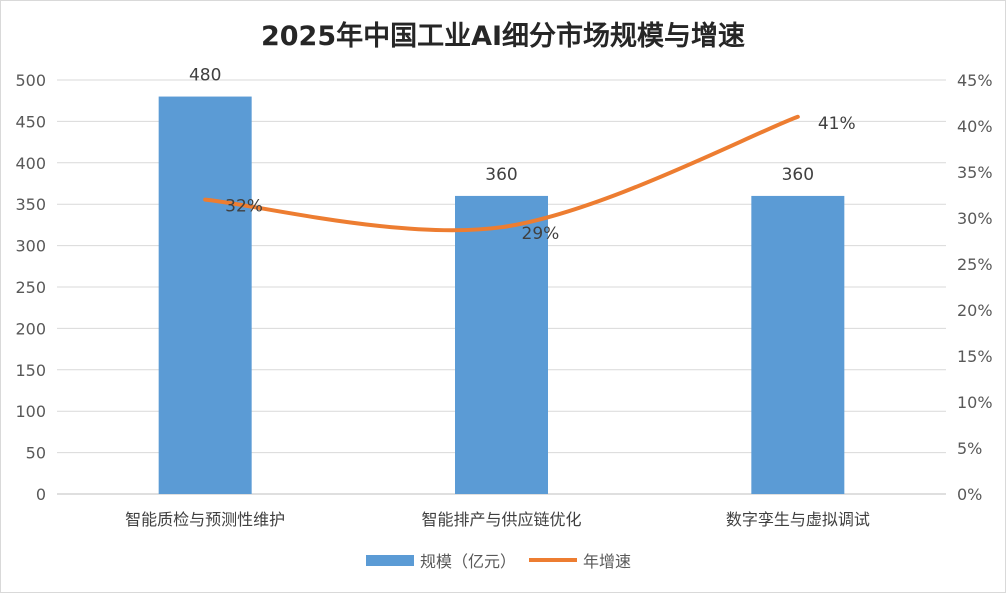 The image size is (1006, 593). What do you see at coordinates (975, 402) in the screenshot?
I see `right-tick-label: 10%` at bounding box center [975, 402].